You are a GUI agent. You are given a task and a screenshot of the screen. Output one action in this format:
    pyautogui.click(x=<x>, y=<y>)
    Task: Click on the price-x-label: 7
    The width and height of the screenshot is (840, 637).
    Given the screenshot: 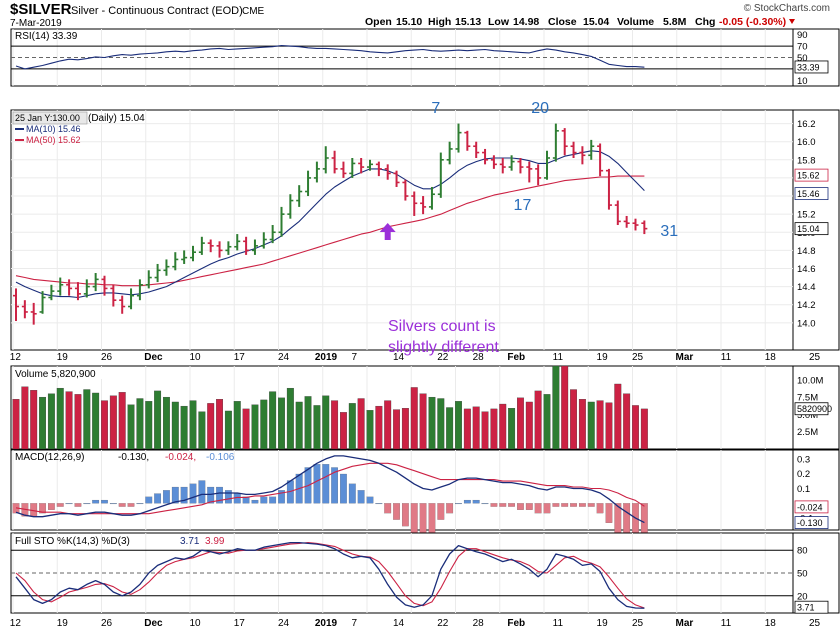 What is the action you would take?
    pyautogui.click(x=355, y=357)
    